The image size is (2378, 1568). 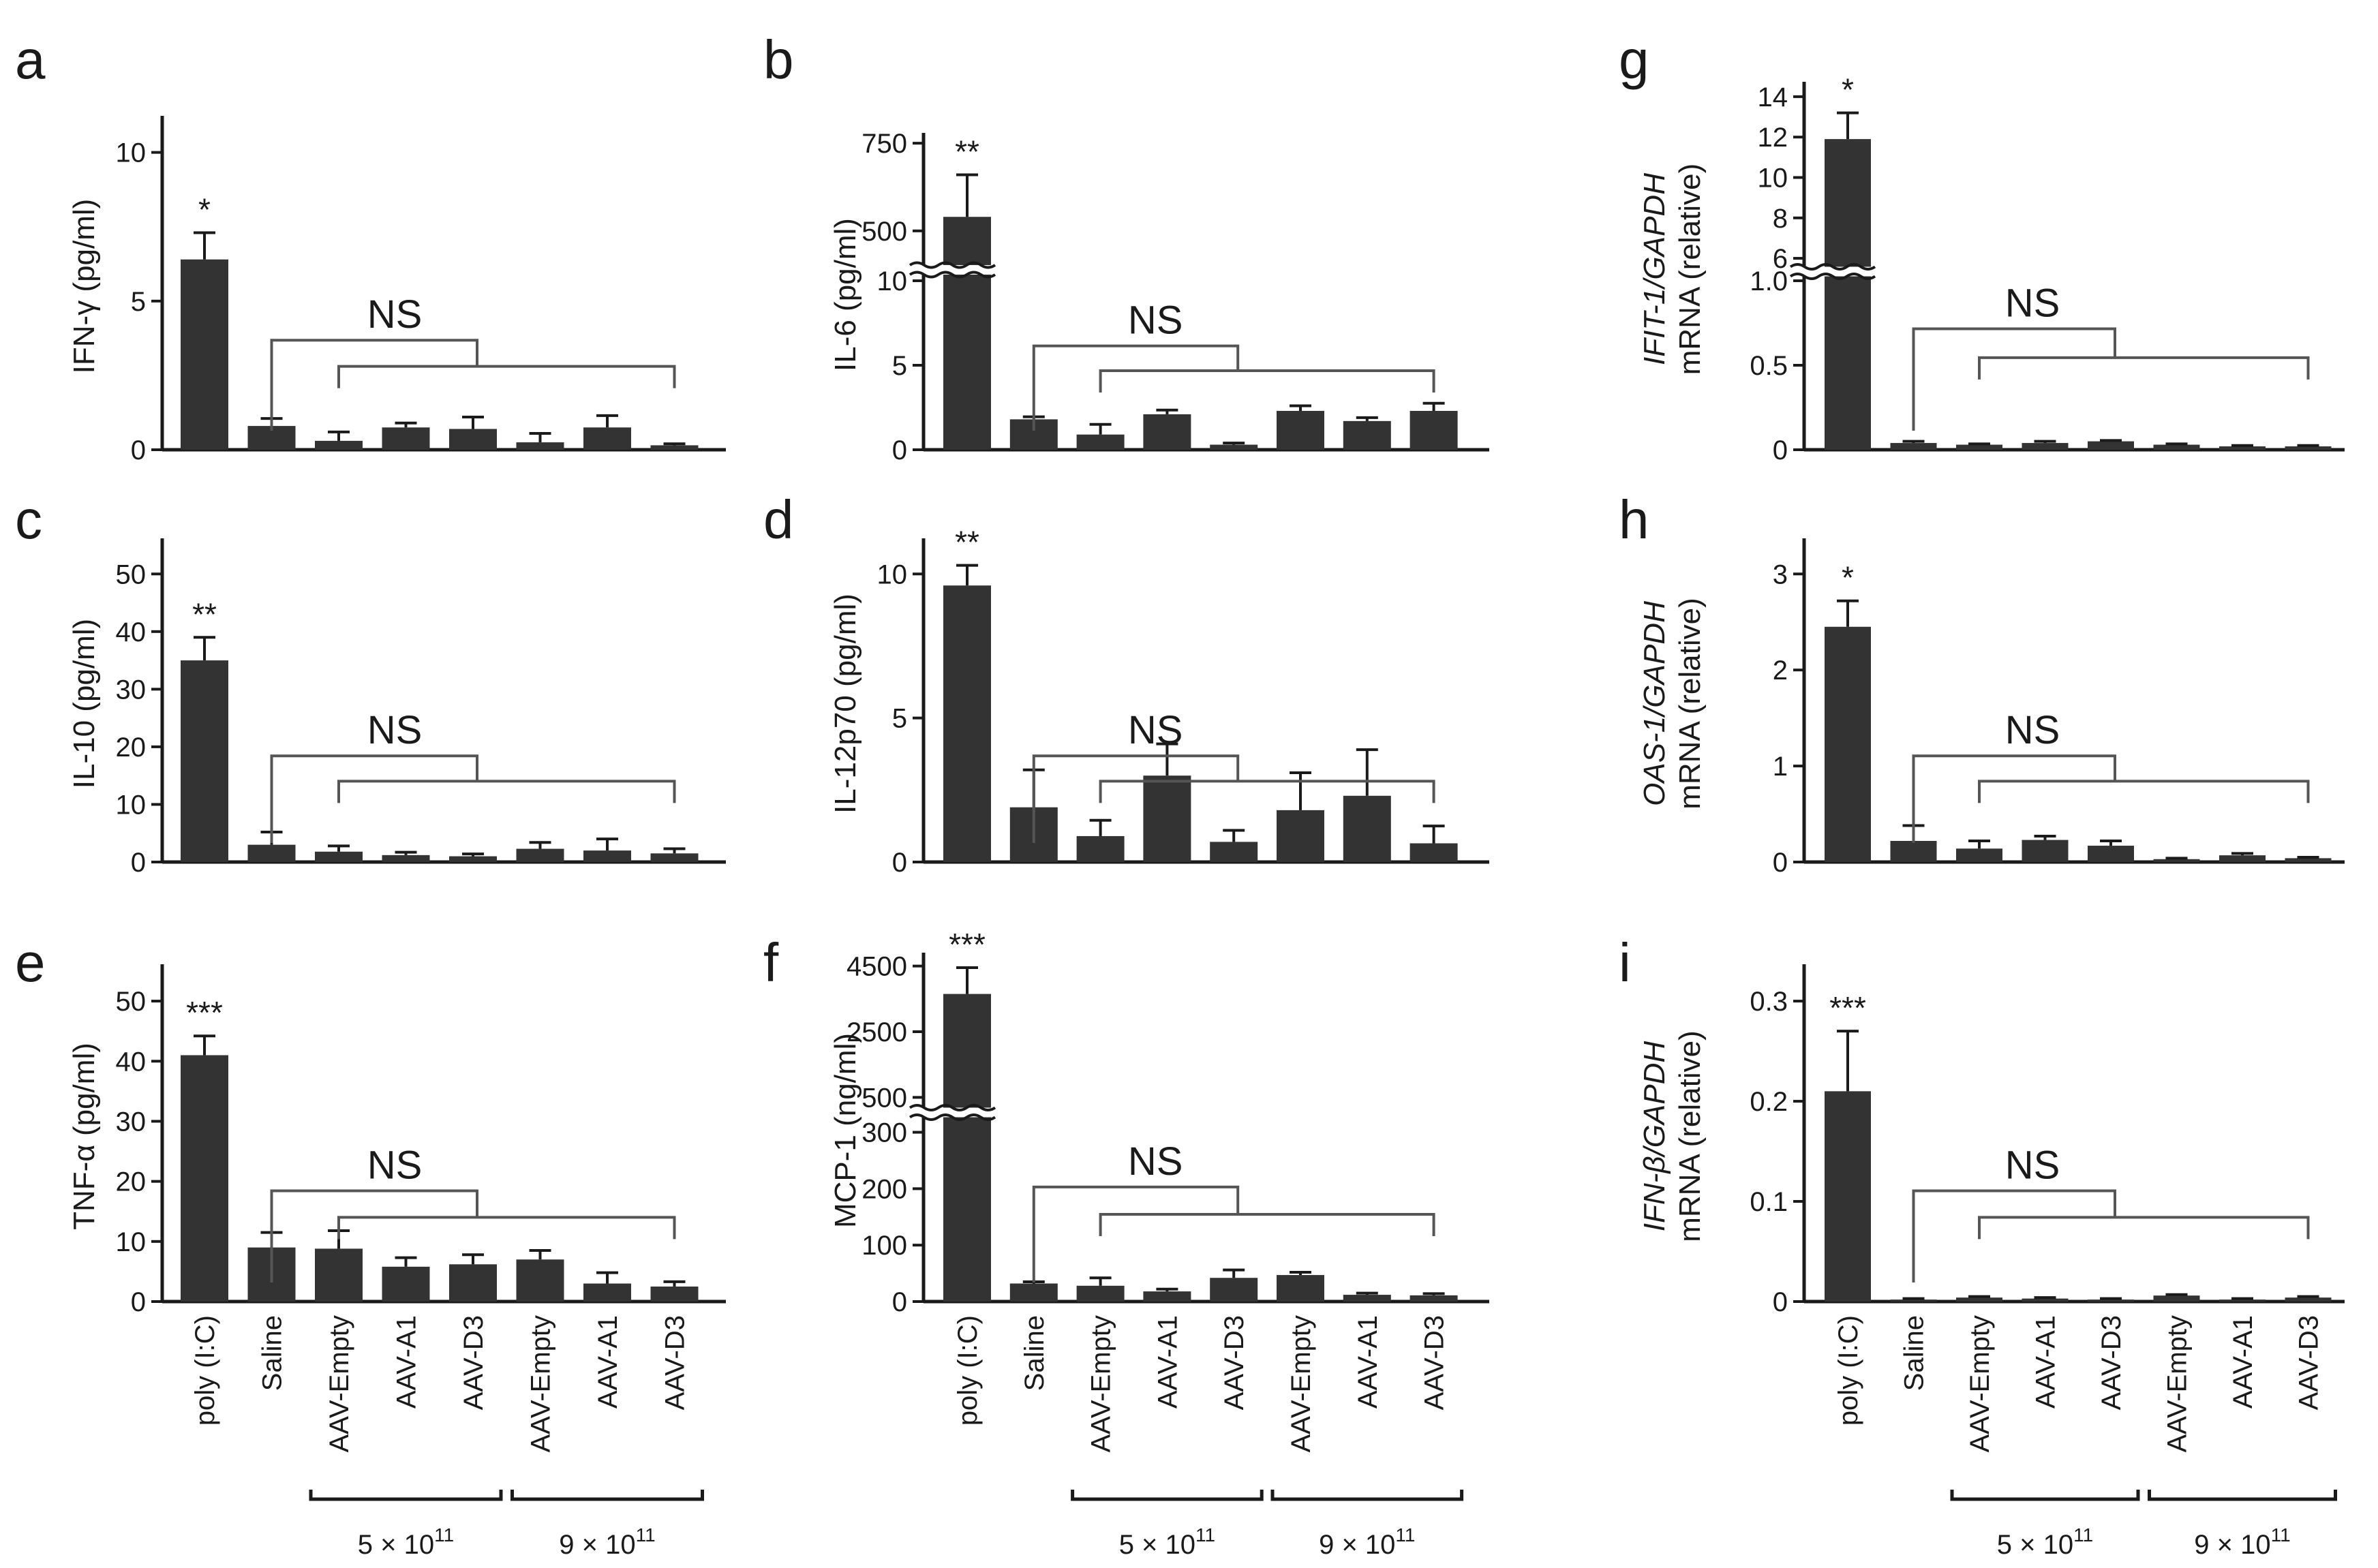 What do you see at coordinates (1769, 1202) in the screenshot?
I see `y-tick-label: 0.1` at bounding box center [1769, 1202].